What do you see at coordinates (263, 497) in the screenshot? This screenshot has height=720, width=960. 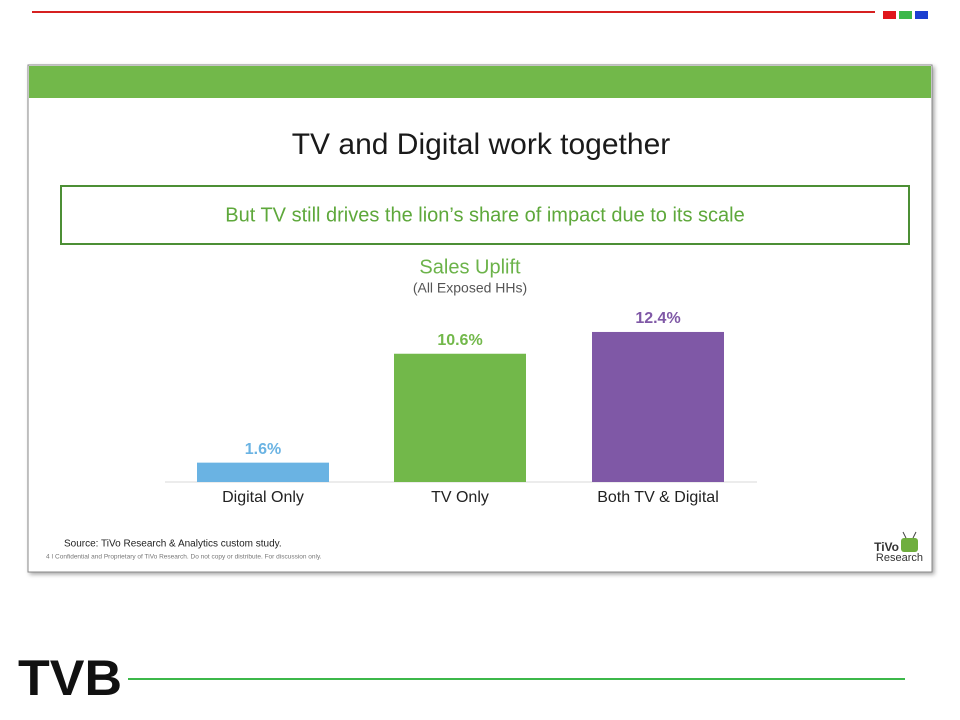 I see `category-label: Digital Only` at bounding box center [263, 497].